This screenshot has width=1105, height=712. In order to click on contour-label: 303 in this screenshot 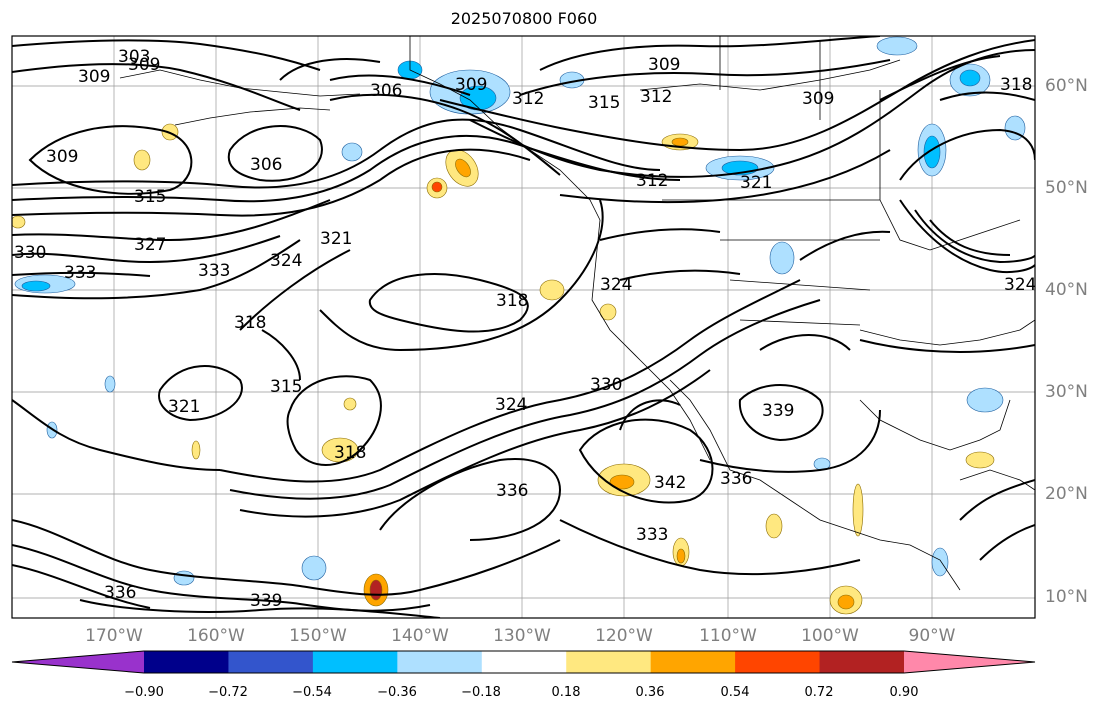, I will do `click(134, 57)`.